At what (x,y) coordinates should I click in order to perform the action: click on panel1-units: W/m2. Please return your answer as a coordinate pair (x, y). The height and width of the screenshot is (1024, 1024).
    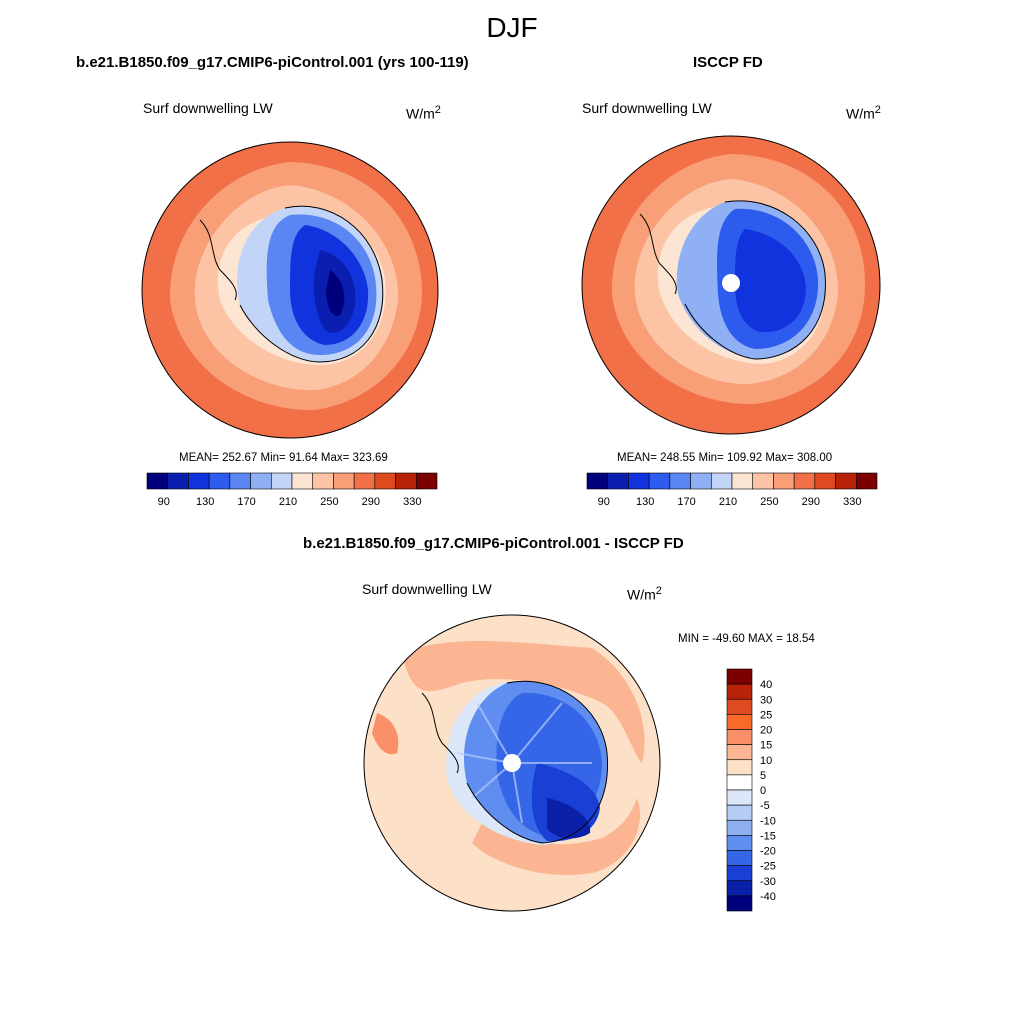
    Looking at the image, I should click on (423, 113).